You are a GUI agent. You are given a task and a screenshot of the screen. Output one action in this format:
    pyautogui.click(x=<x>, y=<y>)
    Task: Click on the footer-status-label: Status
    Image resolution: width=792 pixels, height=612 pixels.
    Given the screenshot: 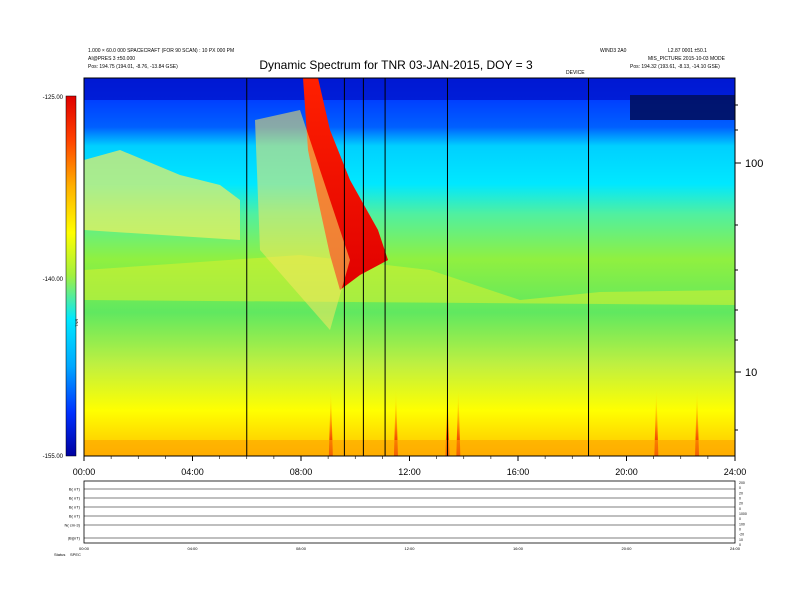 What is the action you would take?
    pyautogui.click(x=59, y=554)
    